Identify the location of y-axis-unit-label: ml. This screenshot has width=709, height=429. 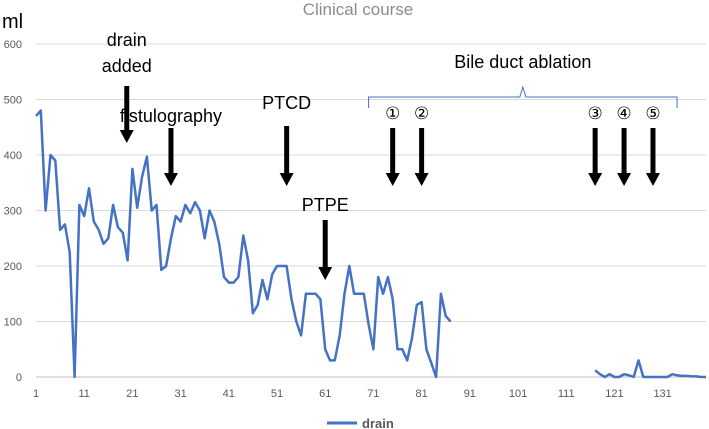
(12, 22).